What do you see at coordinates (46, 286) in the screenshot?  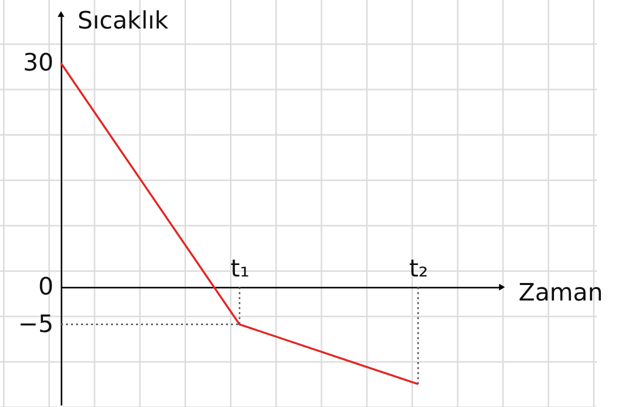 I see `y-tick-label: 0` at bounding box center [46, 286].